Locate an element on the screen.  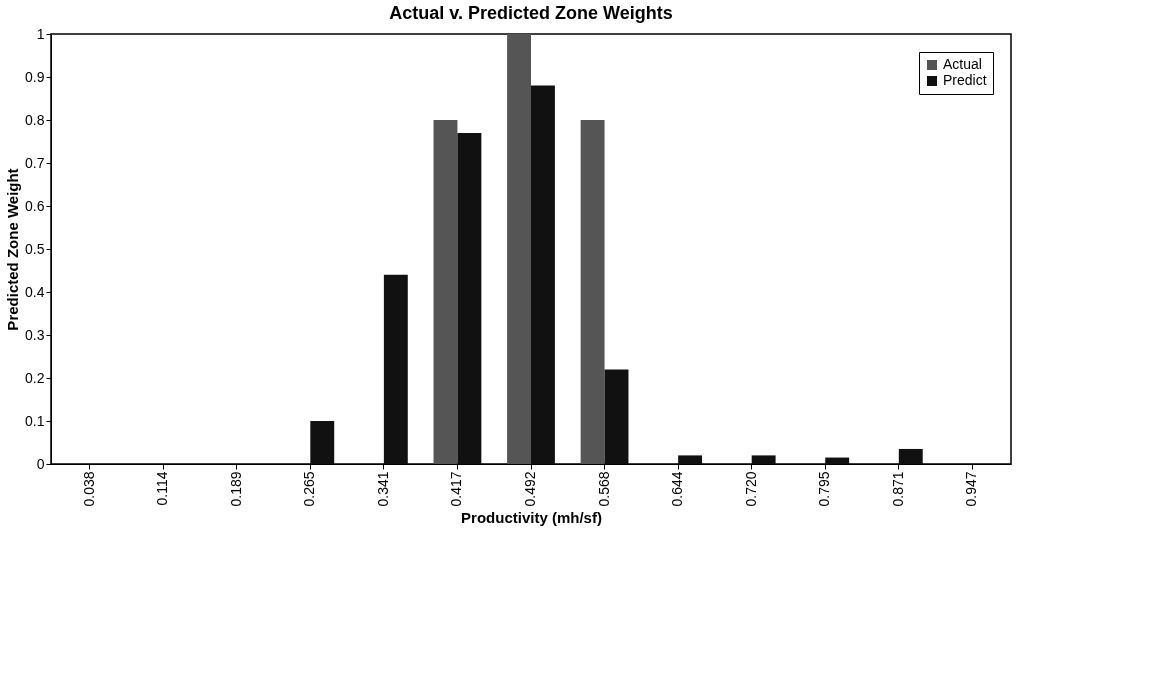
x-tick-label: 0.492 is located at coordinates (530, 489).